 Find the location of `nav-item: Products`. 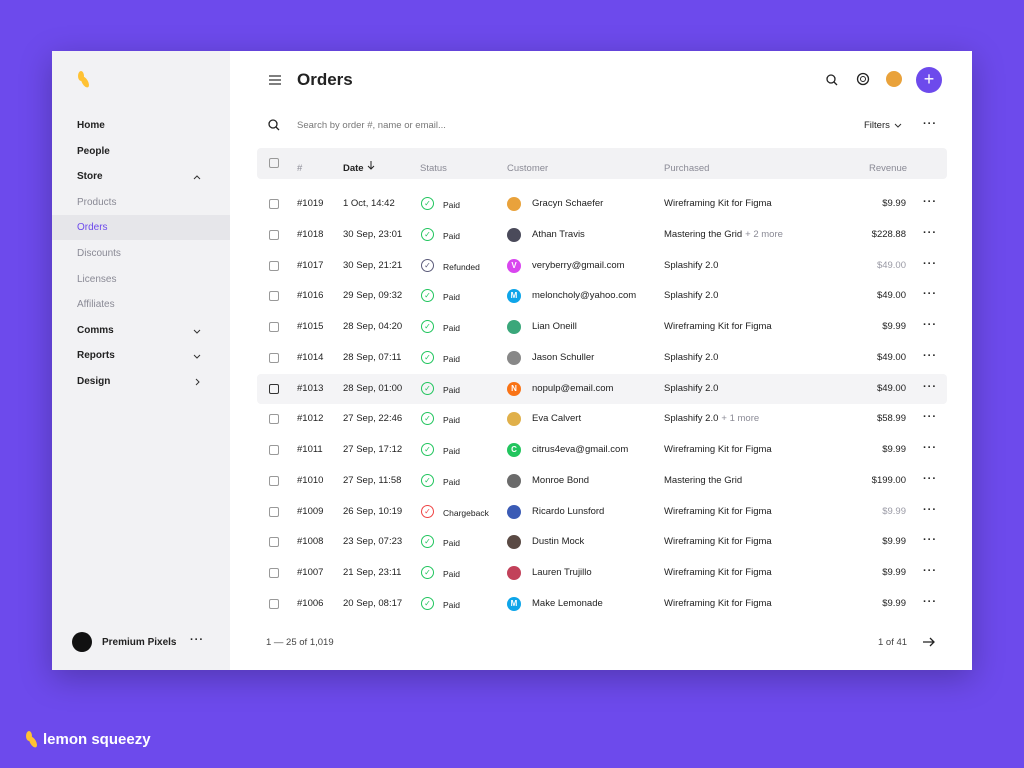

nav-item: Products is located at coordinates (97, 202).